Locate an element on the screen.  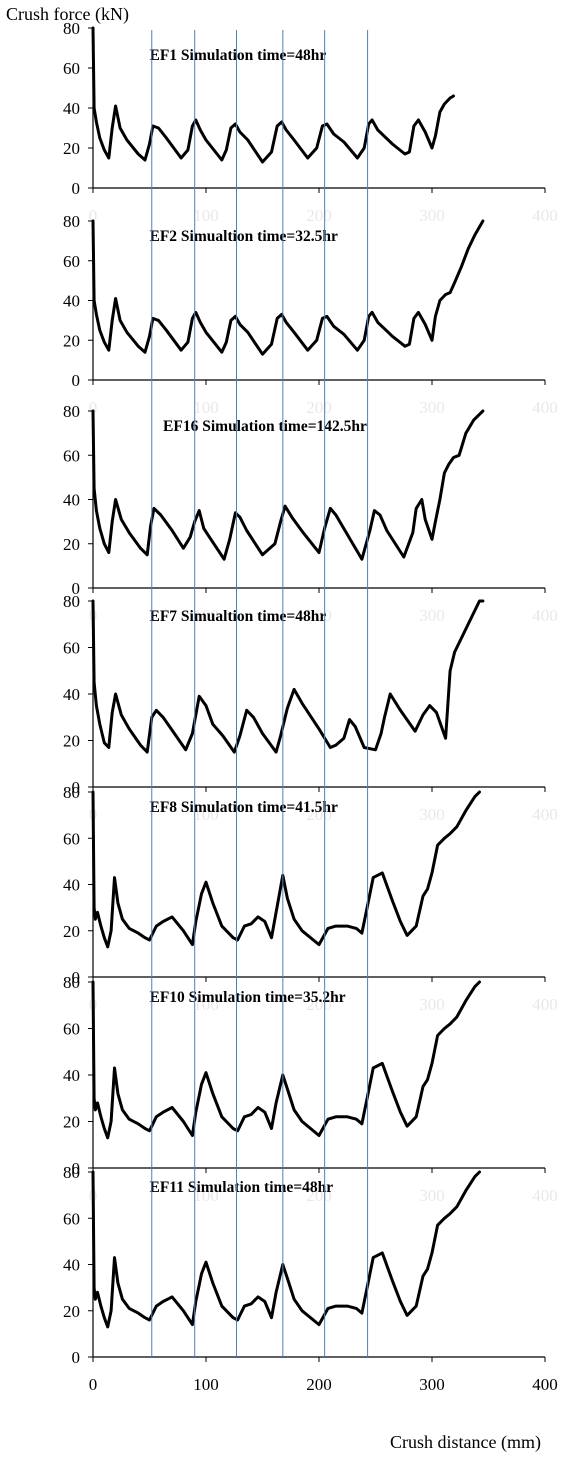
panel-title: EF8 Simulation time=41.5hr is located at coordinates (244, 807).